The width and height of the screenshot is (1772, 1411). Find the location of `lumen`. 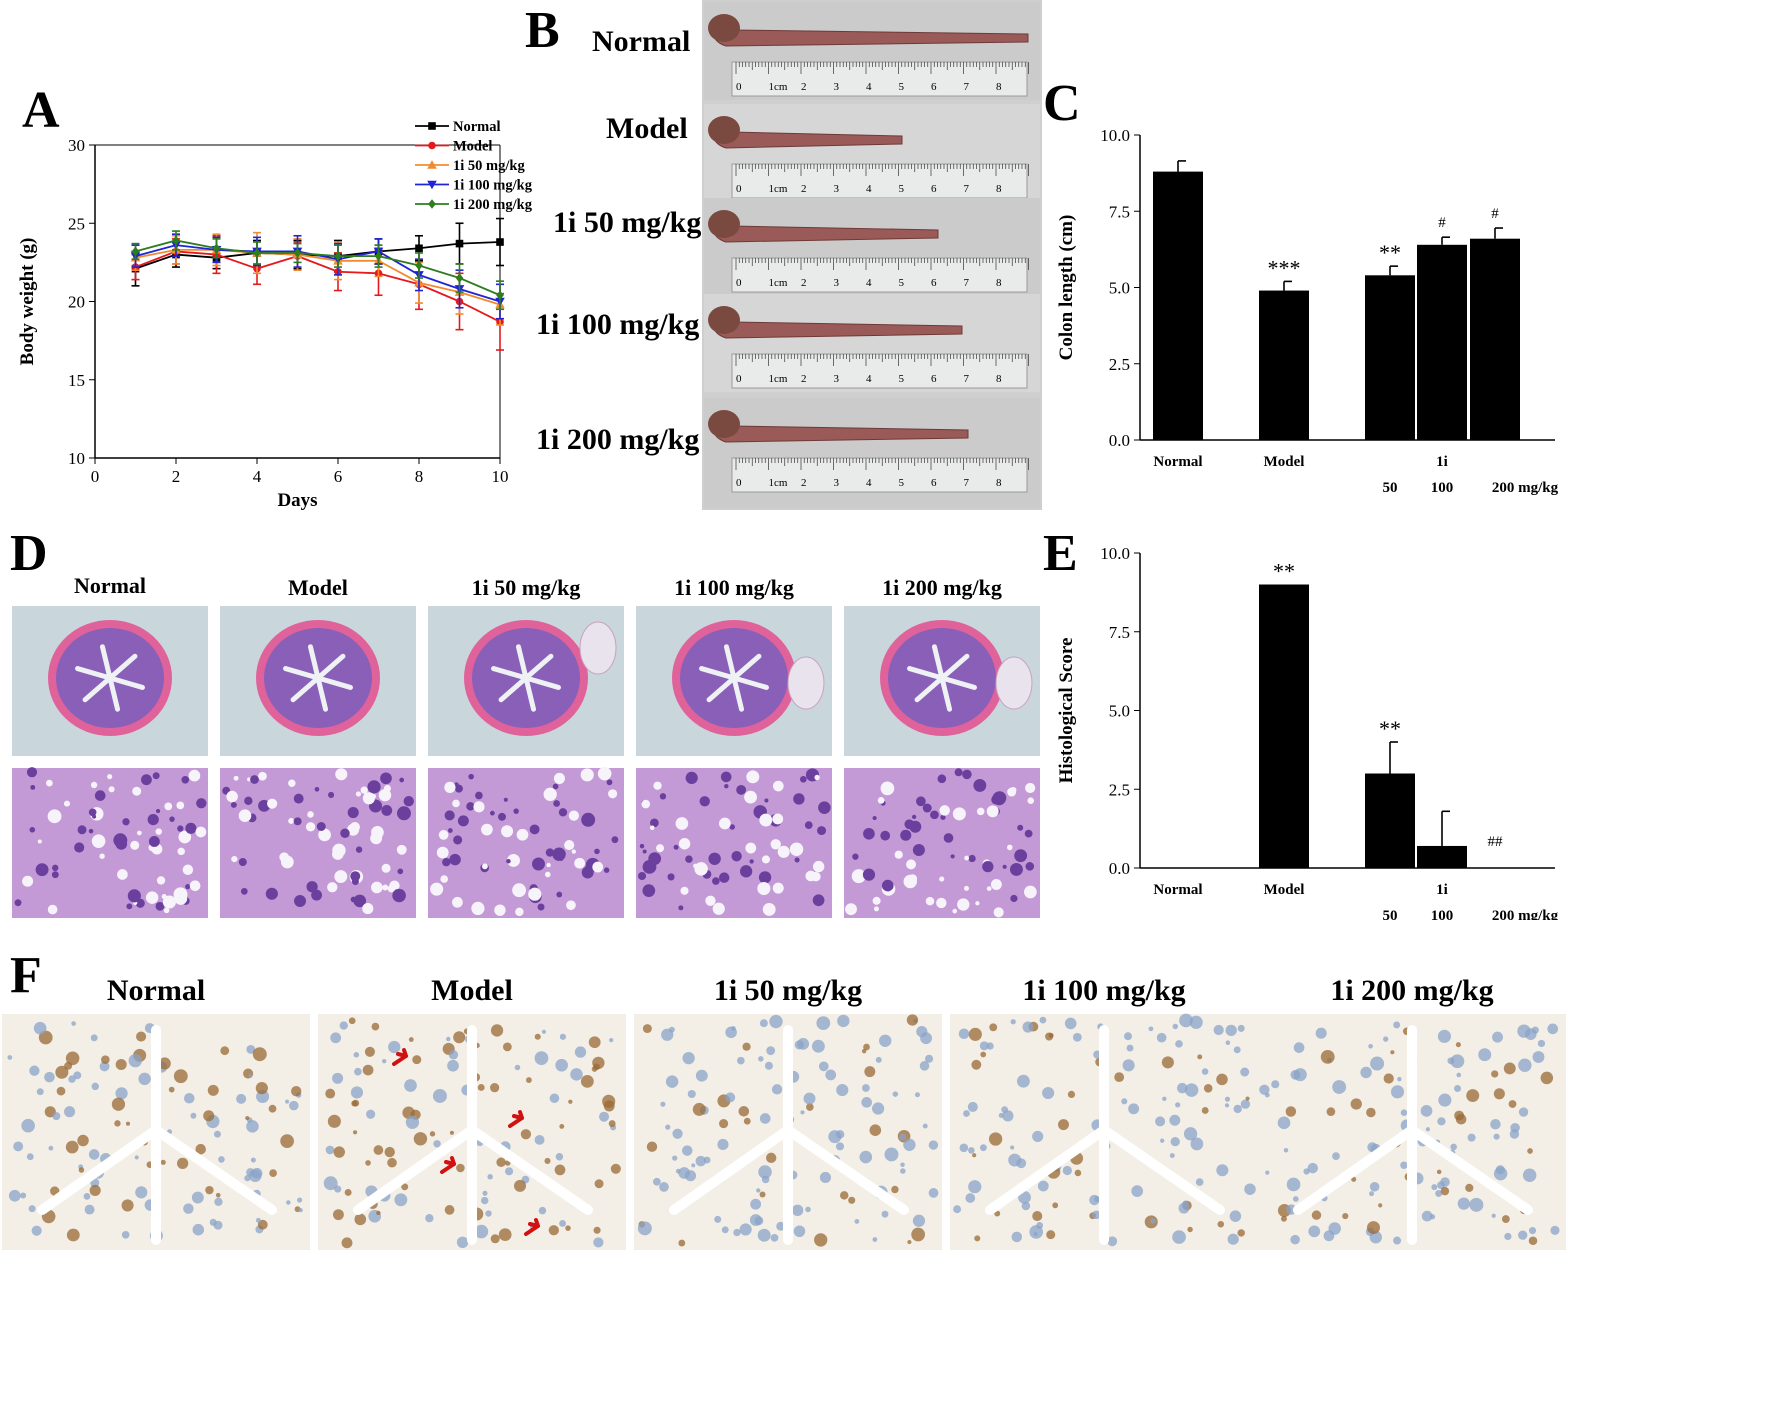

lumen is located at coordinates (473, 1135).